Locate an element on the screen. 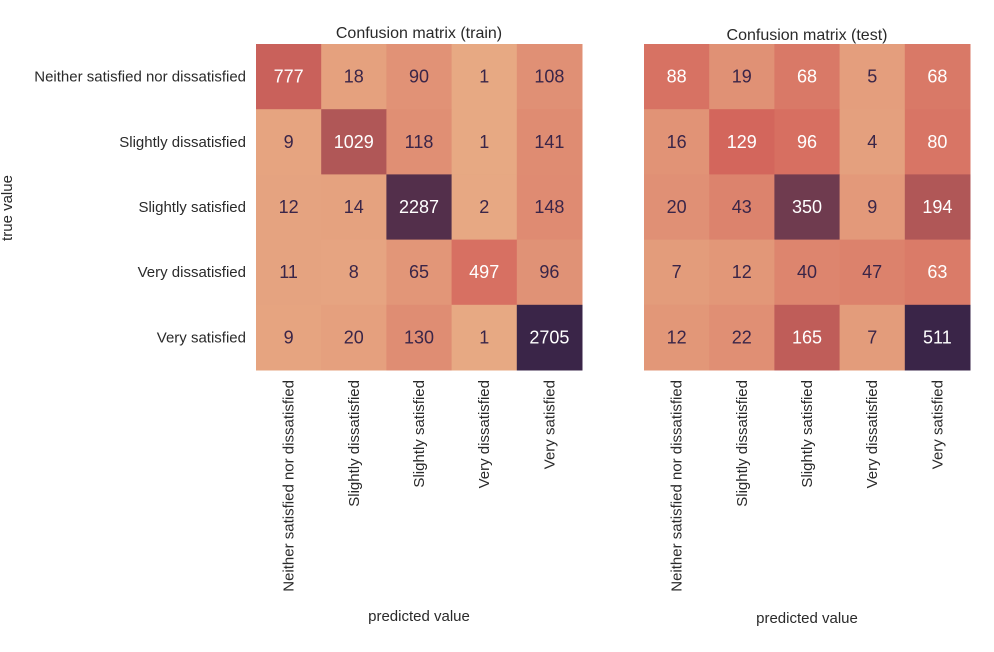 The height and width of the screenshot is (652, 994). cell-value: 497 is located at coordinates (484, 272).